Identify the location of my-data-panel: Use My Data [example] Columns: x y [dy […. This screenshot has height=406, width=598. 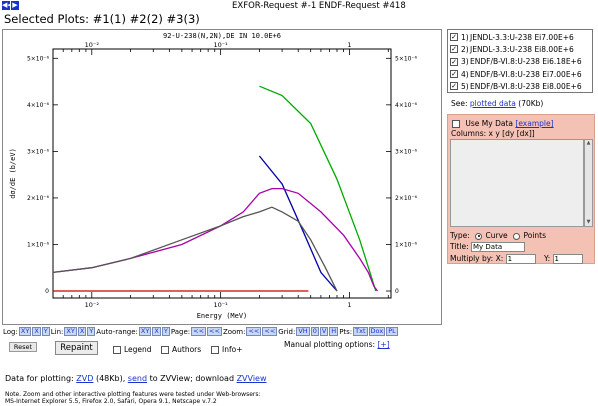
(521, 189).